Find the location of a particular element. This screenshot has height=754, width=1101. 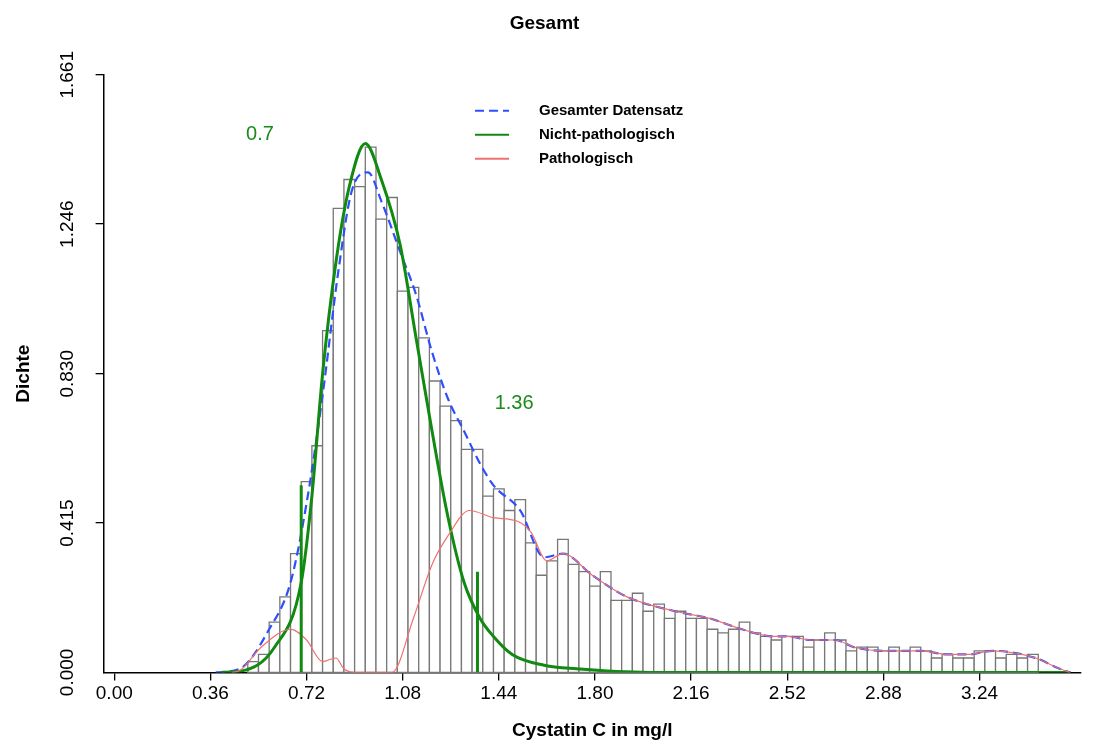

x-tick-label: 1.44 is located at coordinates (499, 693).